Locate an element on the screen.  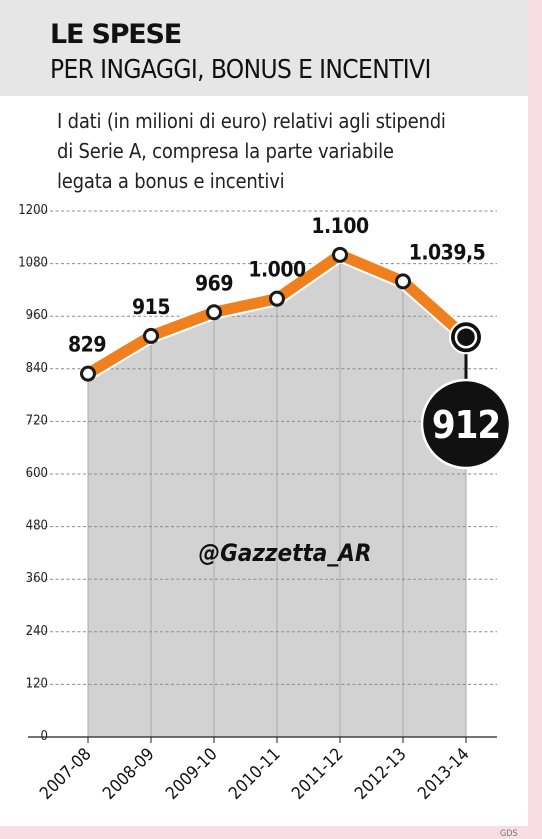
footer-credit: GDS is located at coordinates (509, 834).